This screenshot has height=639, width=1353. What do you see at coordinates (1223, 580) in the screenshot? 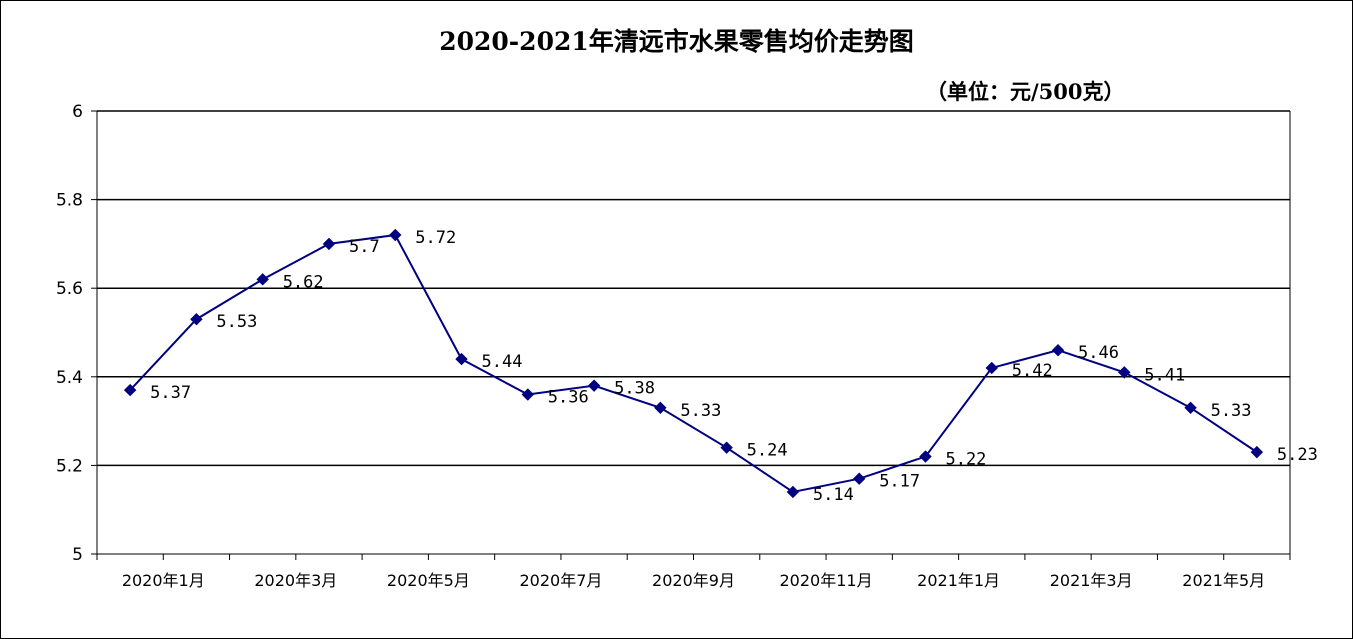
I see `x-tick-label: 2021年5月` at bounding box center [1223, 580].